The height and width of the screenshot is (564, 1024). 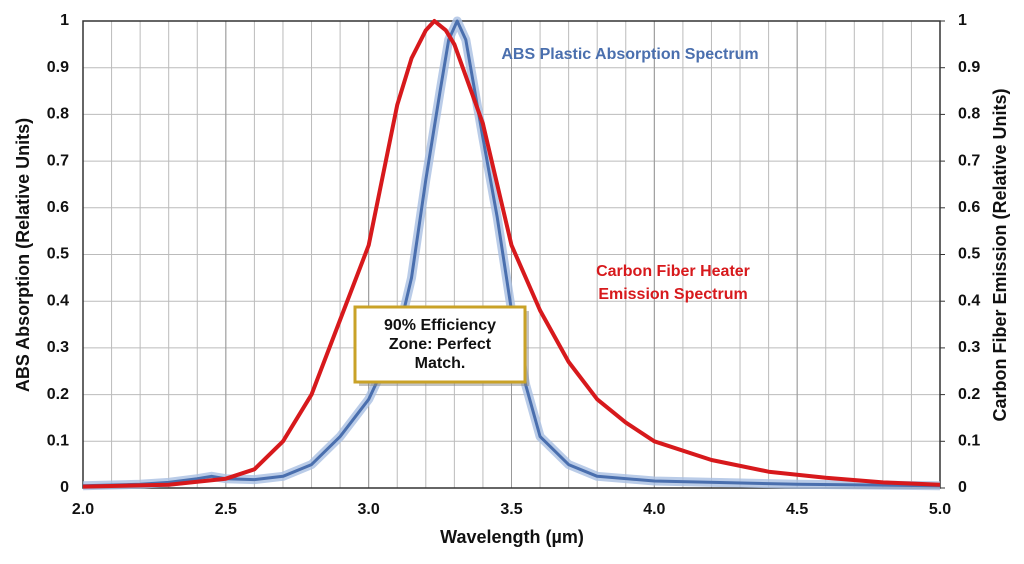 I want to click on y2-tick-label: 0.5, so click(x=969, y=254).